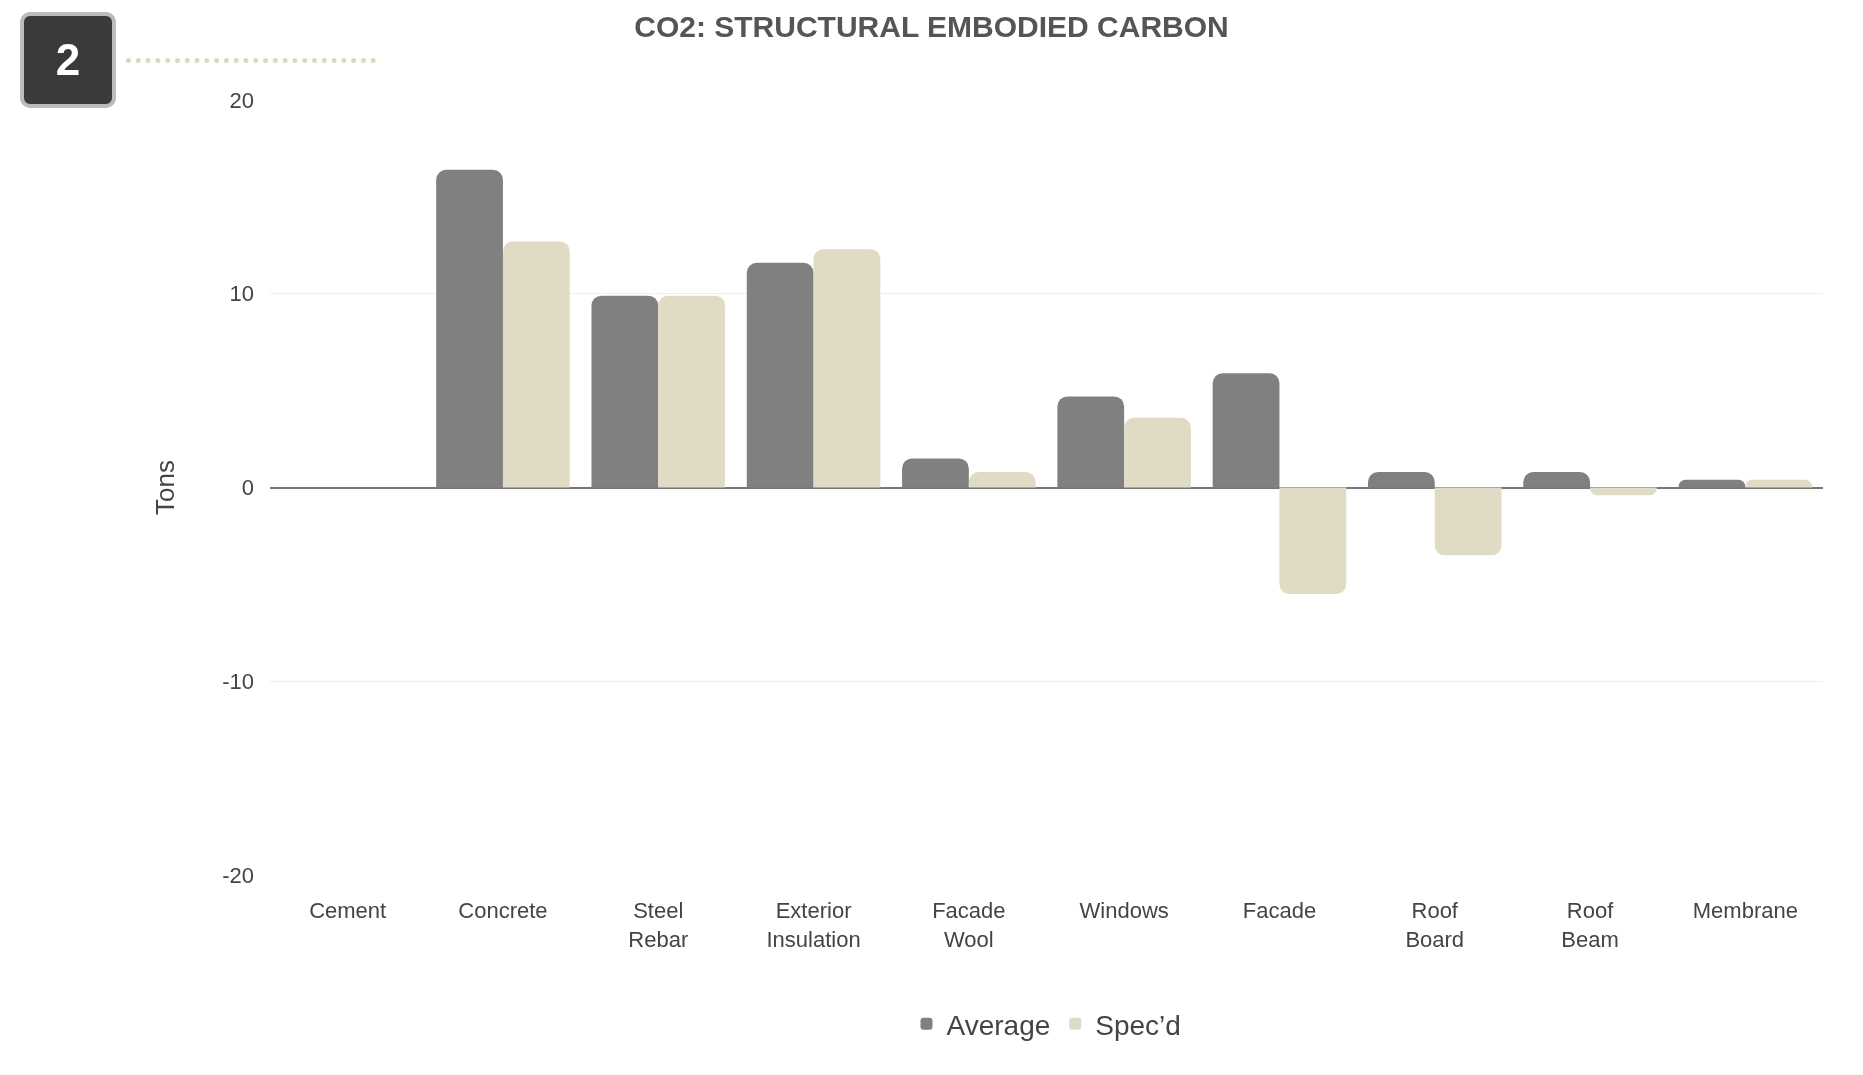 The height and width of the screenshot is (1075, 1863). What do you see at coordinates (238, 875) in the screenshot?
I see `y-tick-label: -20` at bounding box center [238, 875].